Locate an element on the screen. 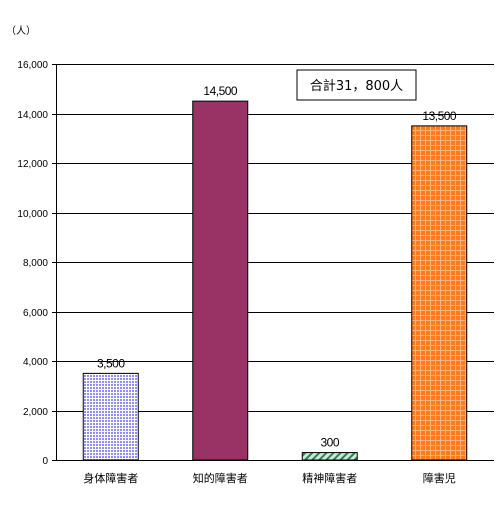 This screenshot has height=512, width=498. data-label-3: 300 is located at coordinates (329, 443).